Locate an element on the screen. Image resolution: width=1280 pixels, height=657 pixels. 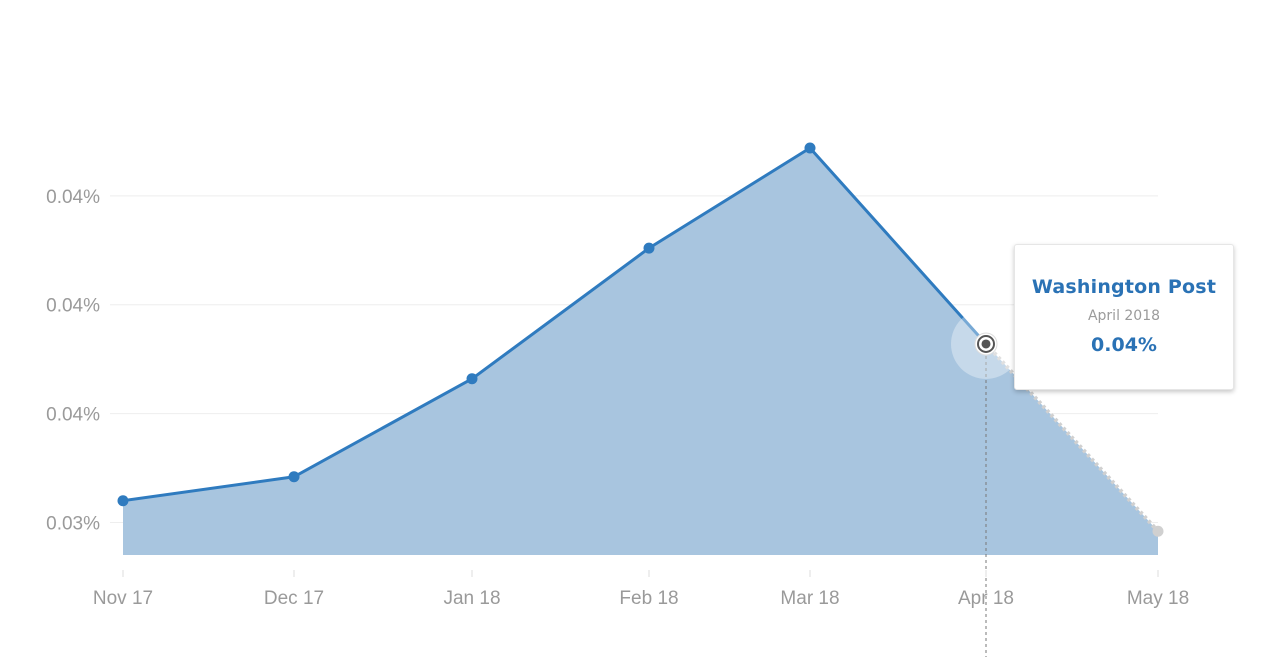
x-tick-label: Apr 18 is located at coordinates (986, 598).